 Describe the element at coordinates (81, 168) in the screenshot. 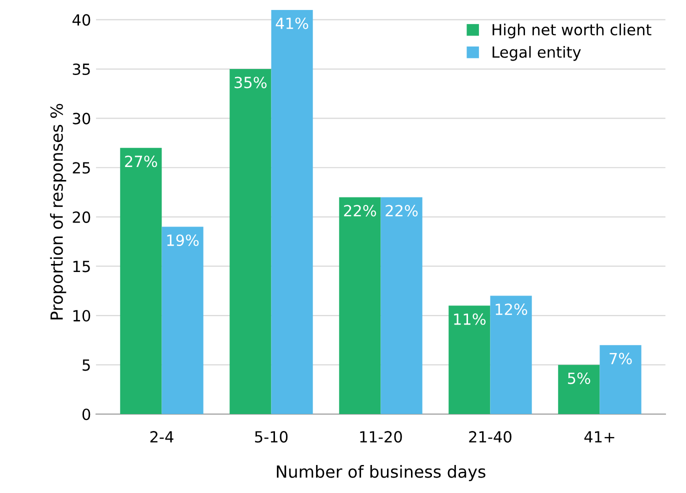

I see `y-tick-label: 25` at that location.